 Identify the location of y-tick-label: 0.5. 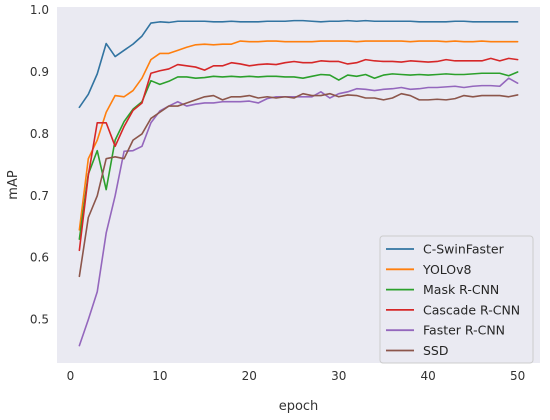
(39, 320).